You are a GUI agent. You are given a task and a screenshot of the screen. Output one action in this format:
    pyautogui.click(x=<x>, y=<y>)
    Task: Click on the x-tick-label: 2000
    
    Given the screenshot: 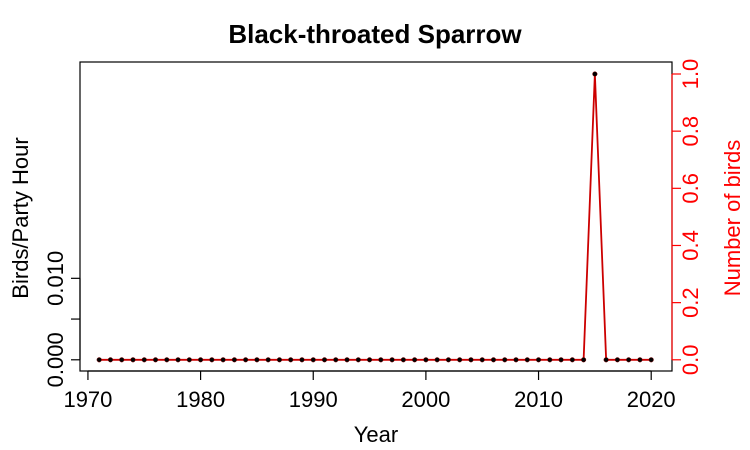 What is the action you would take?
    pyautogui.click(x=425, y=399)
    